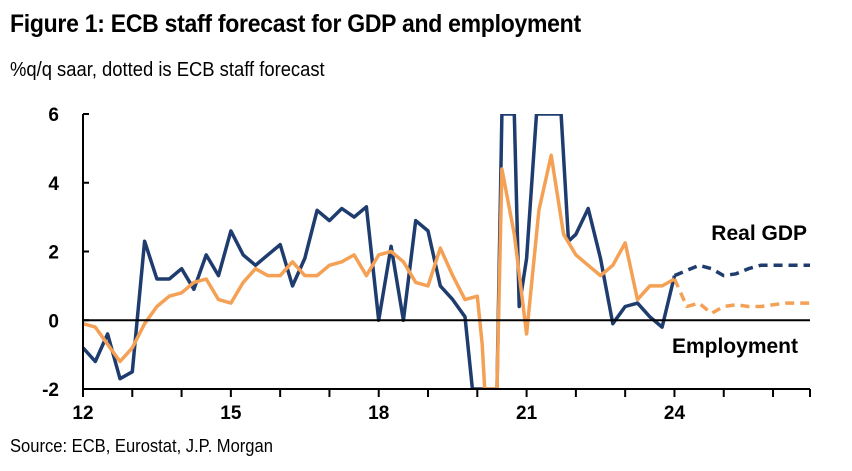 This screenshot has height=471, width=852. I want to click on series-label-employment: Employment, so click(735, 346).